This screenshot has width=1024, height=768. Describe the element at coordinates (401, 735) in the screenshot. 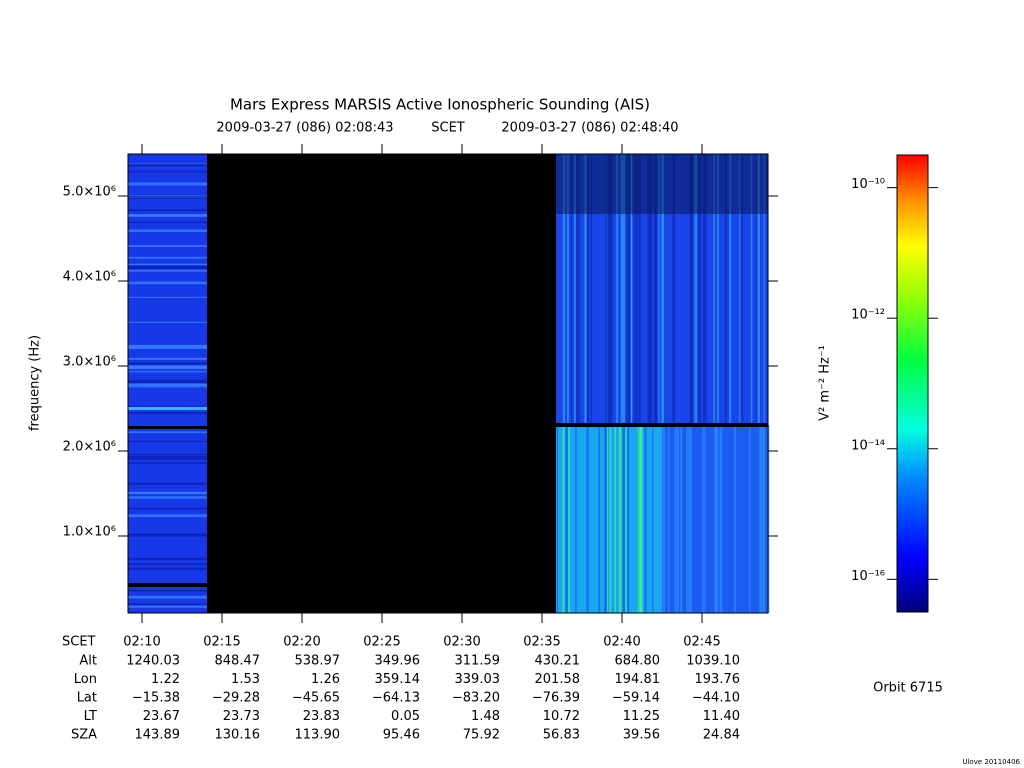

I see `ephemeris-value: 95.46` at that location.